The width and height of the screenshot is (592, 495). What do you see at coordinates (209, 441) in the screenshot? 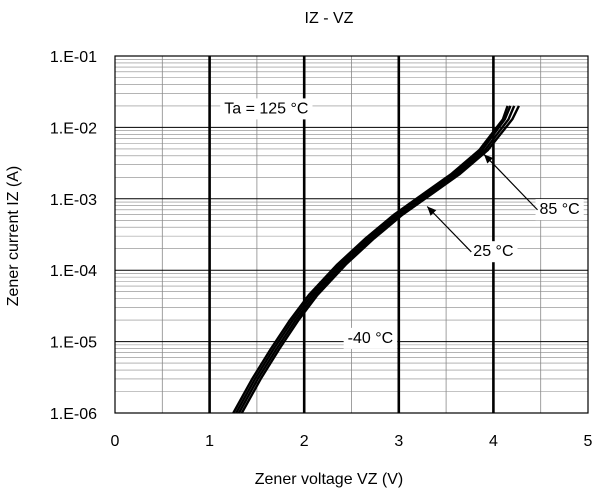
I see `x-tick-label: 1` at bounding box center [209, 441].